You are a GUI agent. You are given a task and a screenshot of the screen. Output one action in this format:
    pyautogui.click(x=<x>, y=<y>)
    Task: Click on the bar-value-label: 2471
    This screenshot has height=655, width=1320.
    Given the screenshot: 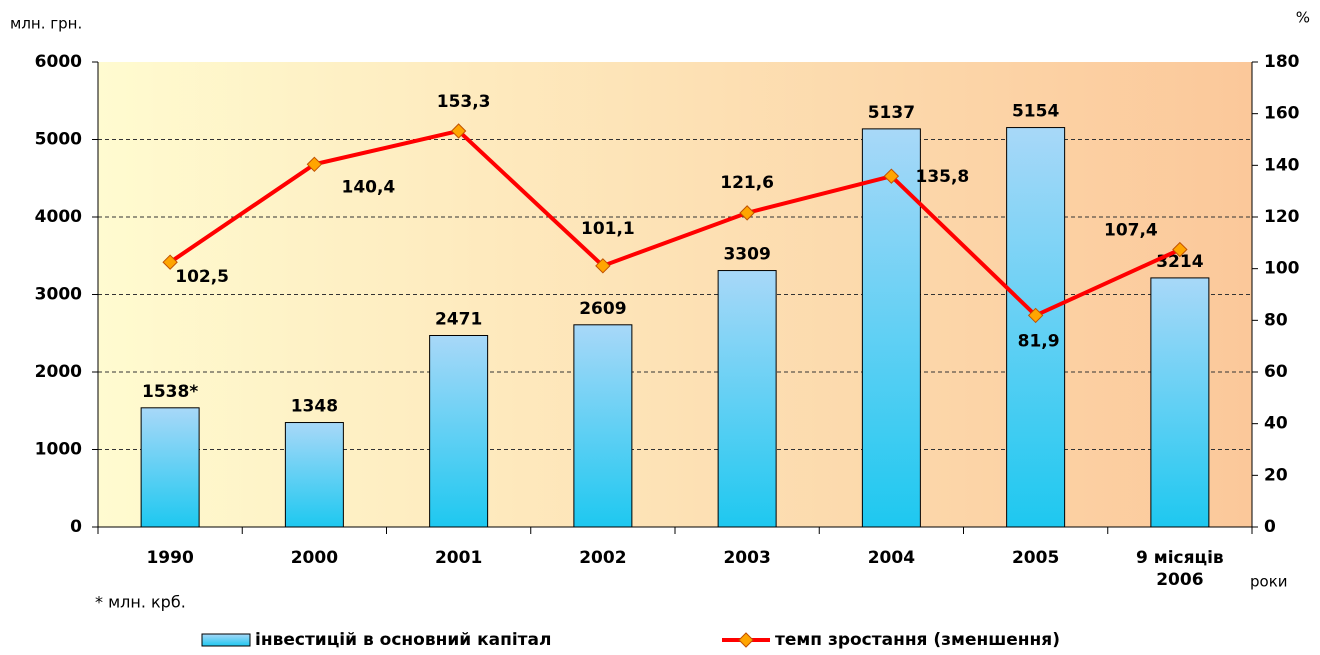 What is the action you would take?
    pyautogui.click(x=458, y=319)
    